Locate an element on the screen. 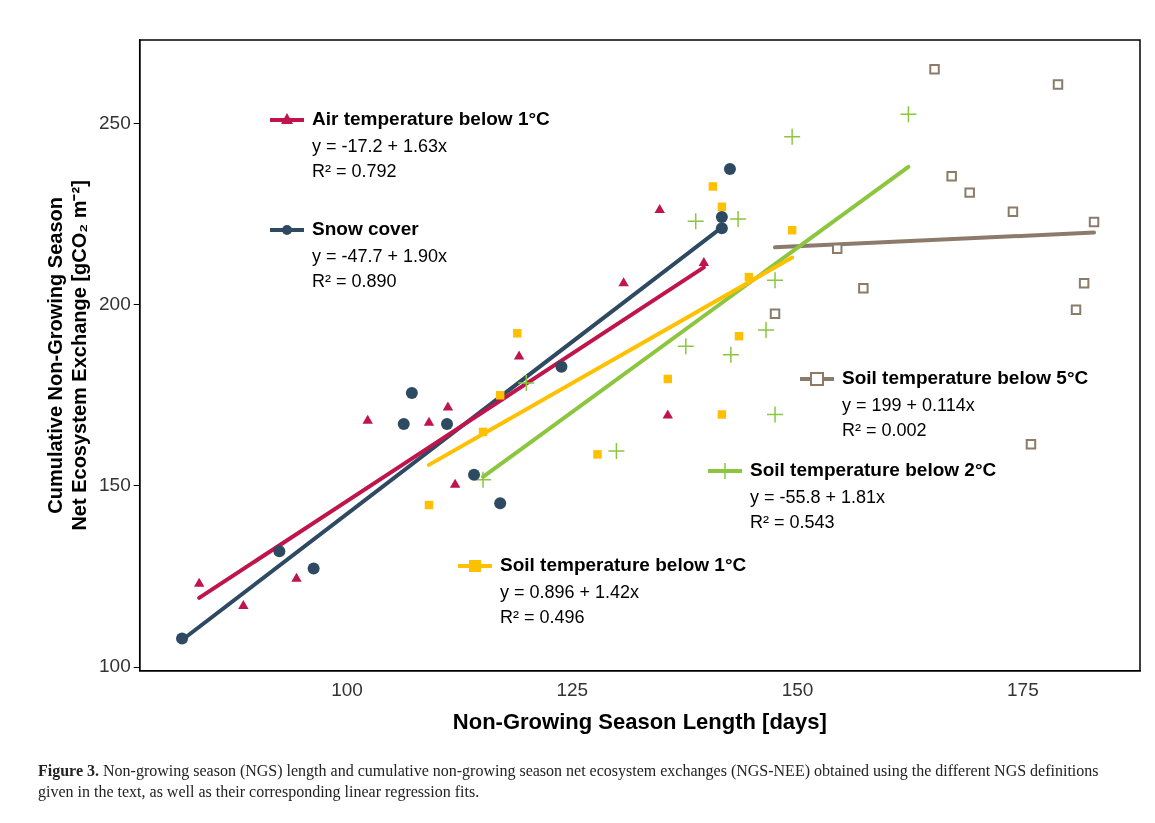  legend-label: Snow cover is located at coordinates (366, 229).